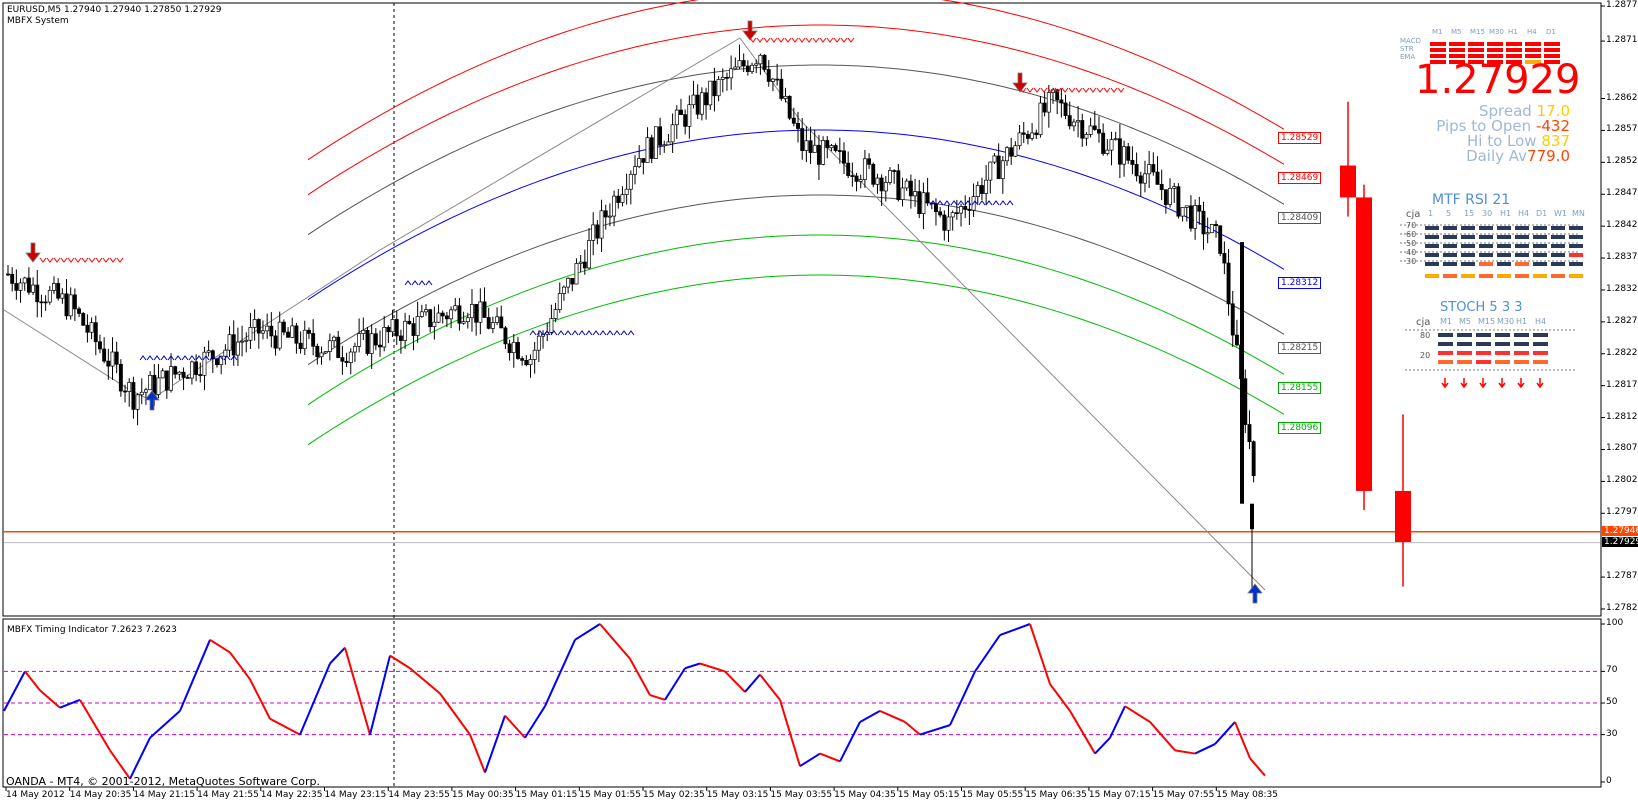 Image resolution: width=1638 pixels, height=804 pixels. Describe the element at coordinates (1622, 257) in the screenshot. I see `price-axis-label: 1.28375` at that location.